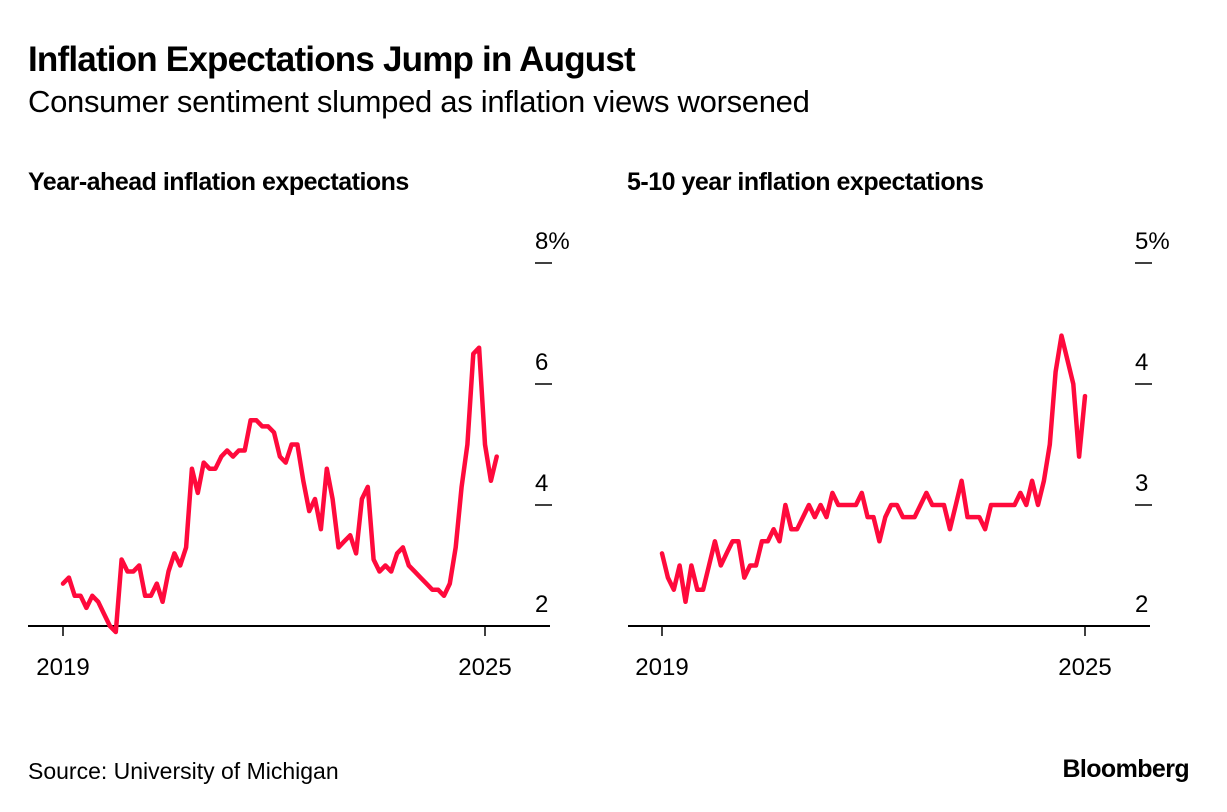 This screenshot has width=1227, height=812. Describe the element at coordinates (279, 490) in the screenshot. I see `series-line-year-ahead` at that location.